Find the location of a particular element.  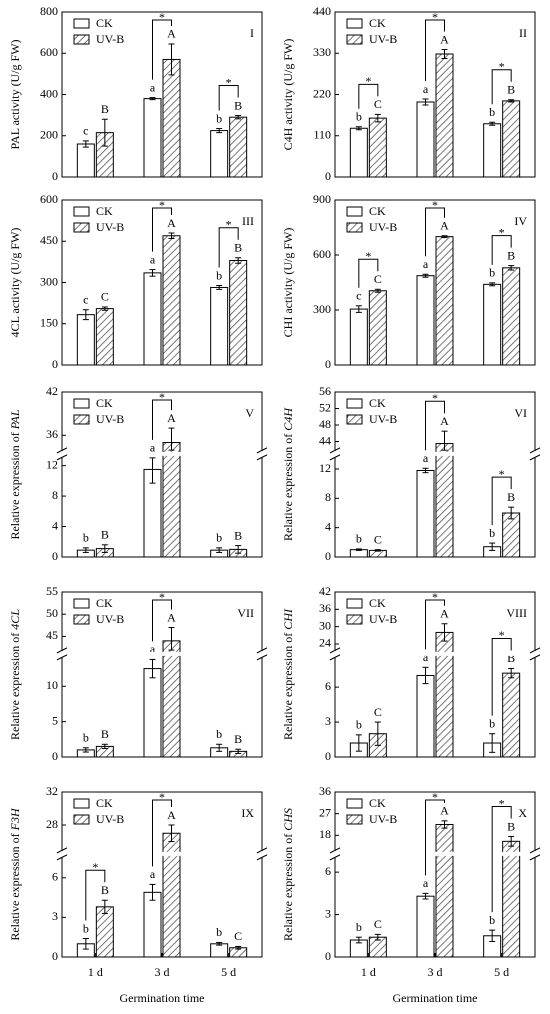

y-tick-label: 42 is located at coordinates (52, 391).